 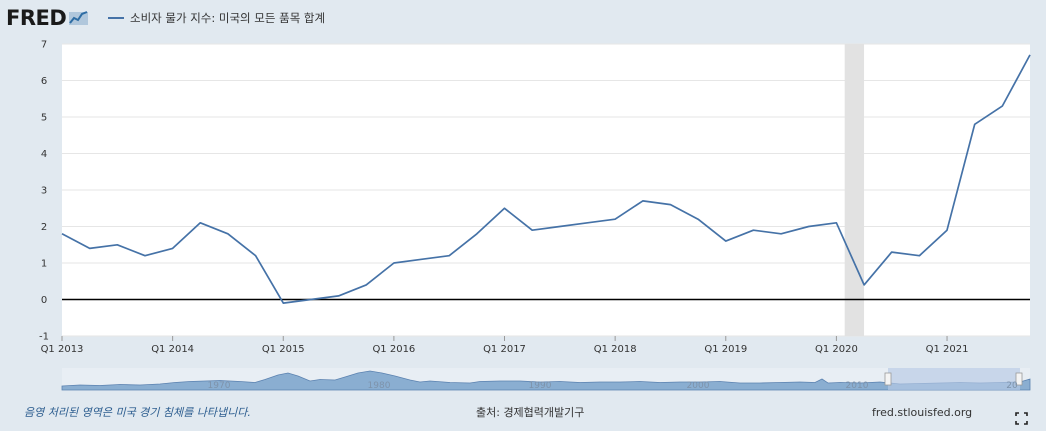 I want to click on y-tick-label: 5, so click(x=44, y=118).